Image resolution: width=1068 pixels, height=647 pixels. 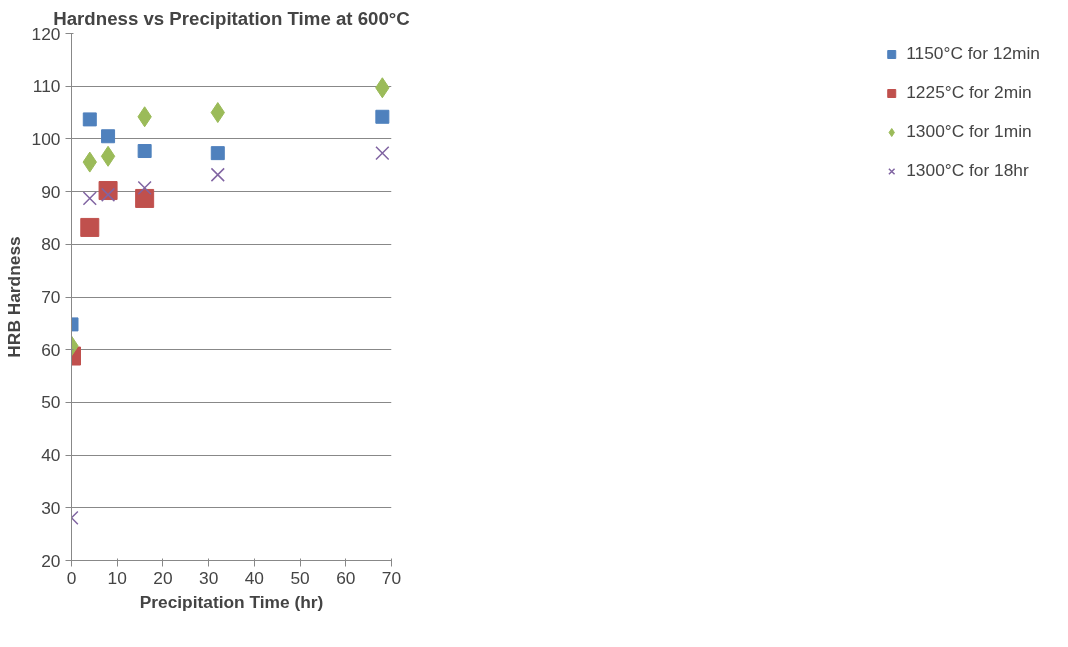 What do you see at coordinates (969, 131) in the screenshot?
I see `legend-label: 1300°C for 1min` at bounding box center [969, 131].